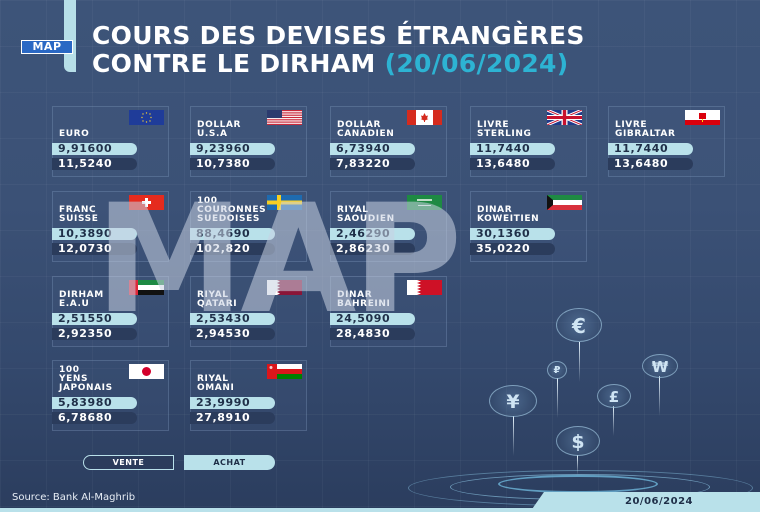  What do you see at coordinates (388, 141) in the screenshot?
I see `currency-card-dollar-canadien: DOLLAR CANADIEN 6,73940 7,83220` at bounding box center [388, 141].